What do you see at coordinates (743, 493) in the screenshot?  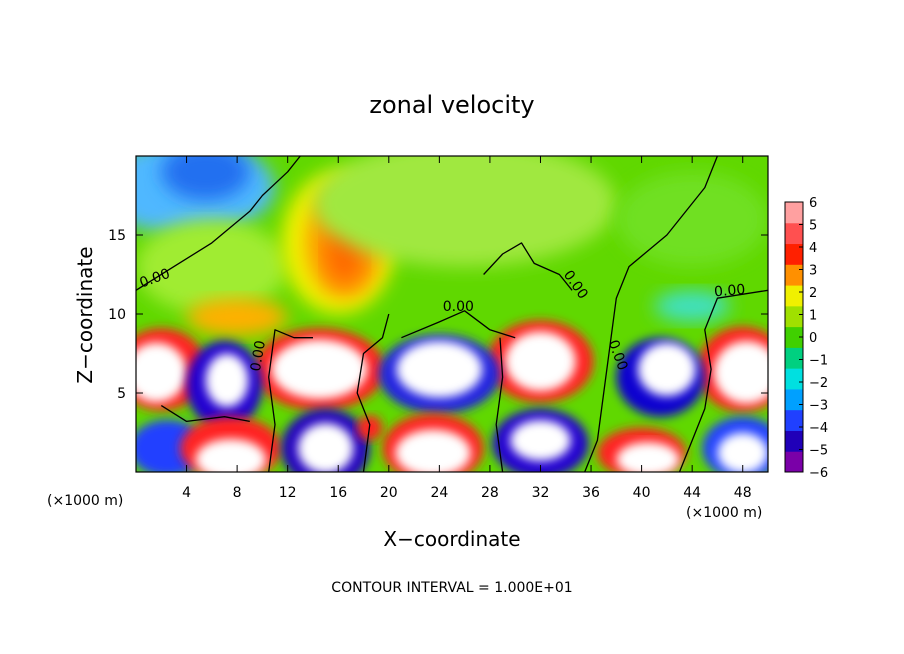 I see `x-tick-label: 48` at bounding box center [743, 493].